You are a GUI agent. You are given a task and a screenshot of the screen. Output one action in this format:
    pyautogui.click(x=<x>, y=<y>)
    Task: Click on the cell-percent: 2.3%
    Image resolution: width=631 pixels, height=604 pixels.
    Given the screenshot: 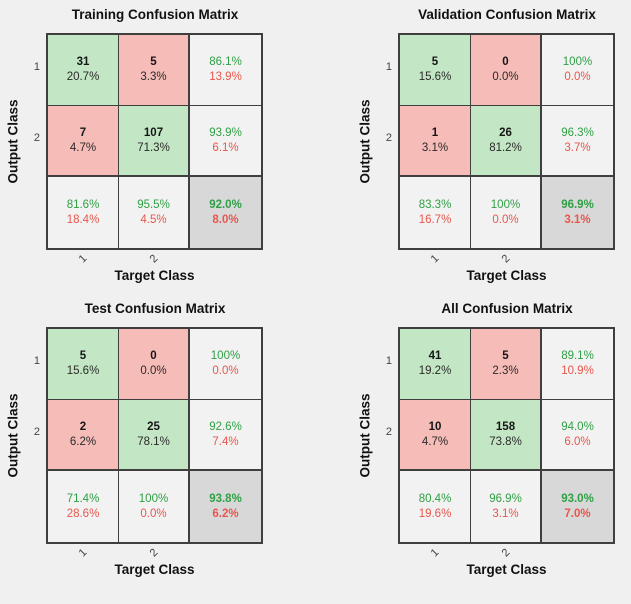 What is the action you would take?
    pyautogui.click(x=505, y=371)
    